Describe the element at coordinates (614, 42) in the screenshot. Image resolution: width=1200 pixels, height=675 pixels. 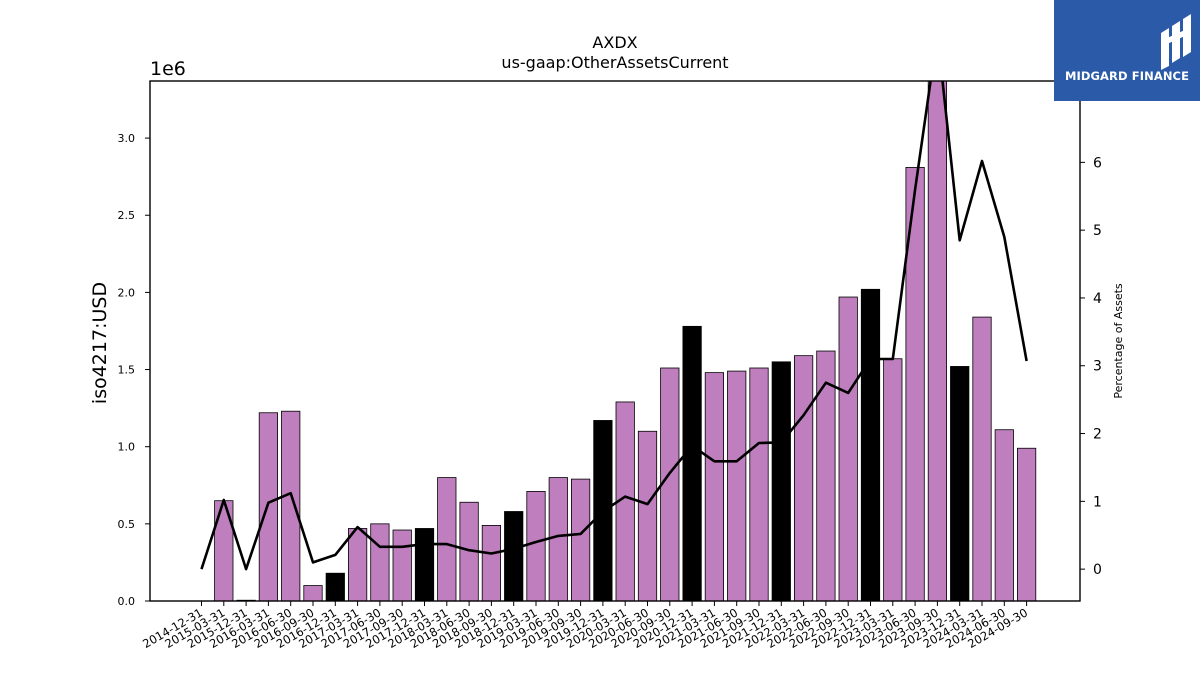
I see `chart-title: AXDX` at that location.